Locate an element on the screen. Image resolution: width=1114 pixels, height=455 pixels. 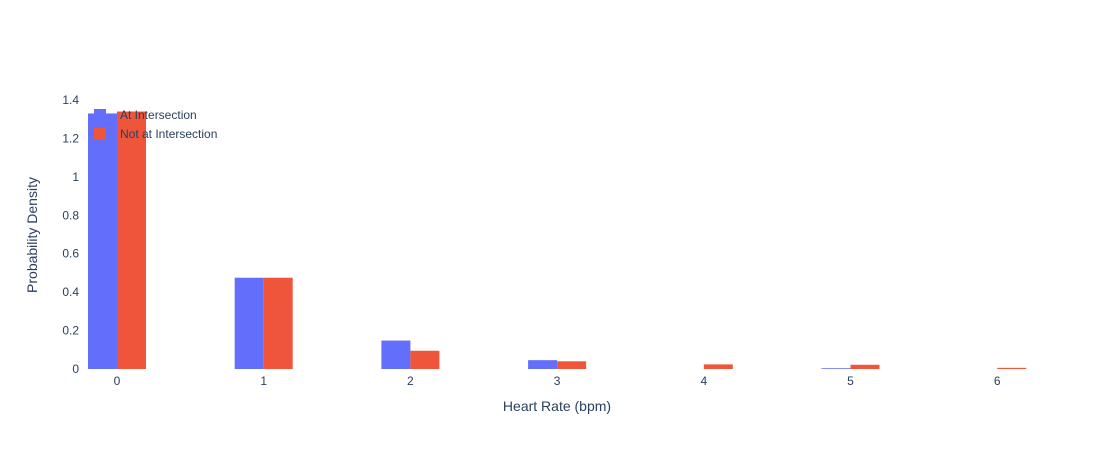
y-tick-label: 0.8 is located at coordinates (70, 215).